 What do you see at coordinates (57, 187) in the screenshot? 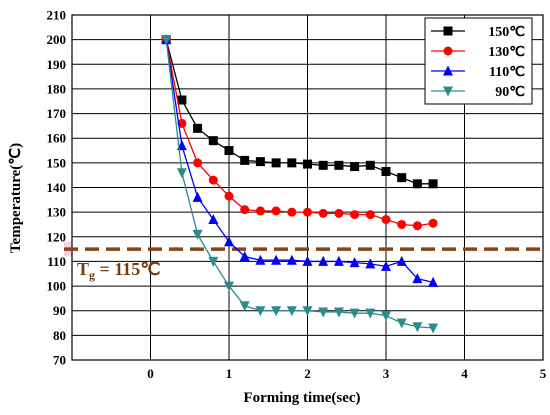
I see `y-tick-label: 140` at bounding box center [57, 187].